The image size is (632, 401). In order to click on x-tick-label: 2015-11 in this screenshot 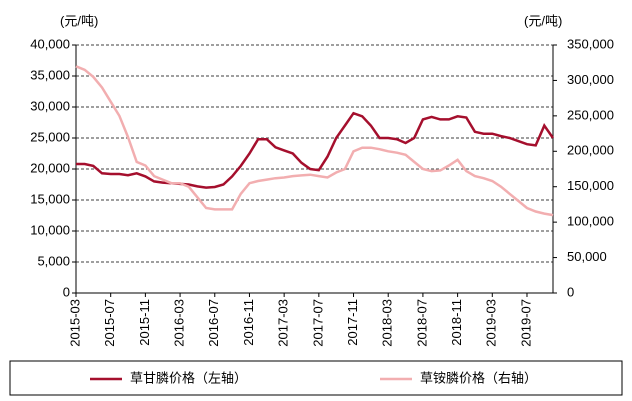, I will do `click(144, 322)`.